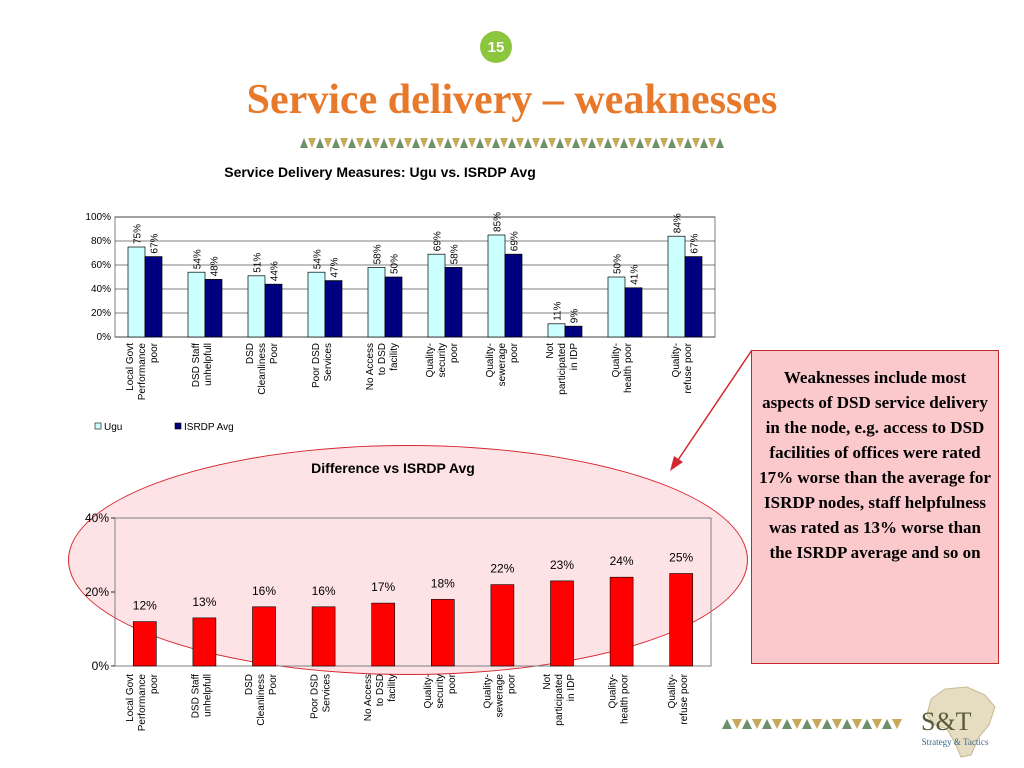  I want to click on chart2-category-label: Quality-health poor, so click(619, 698).